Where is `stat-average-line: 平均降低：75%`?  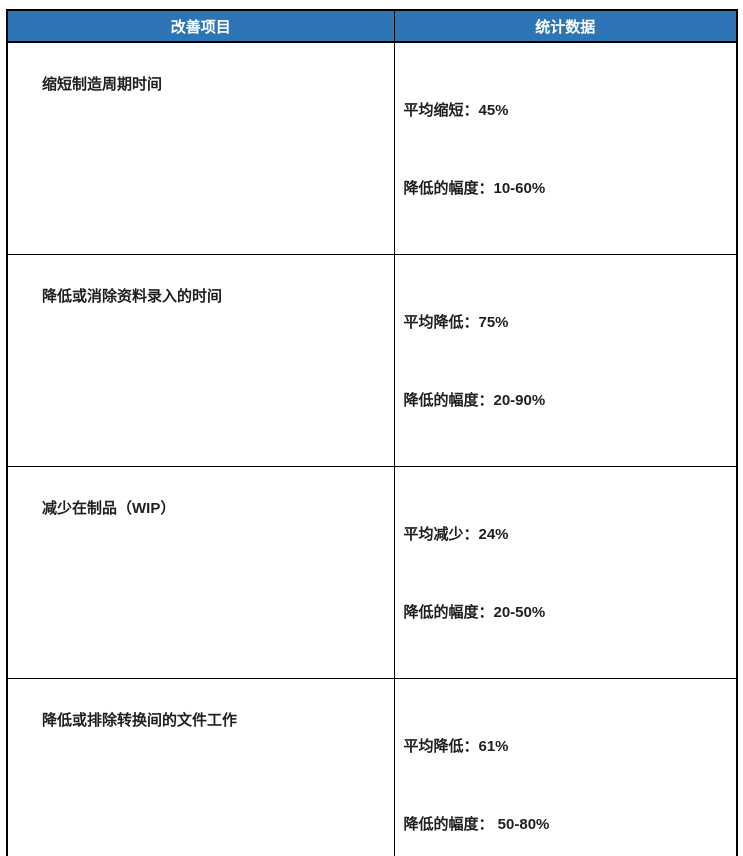 stat-average-line: 平均降低：75% is located at coordinates (566, 323).